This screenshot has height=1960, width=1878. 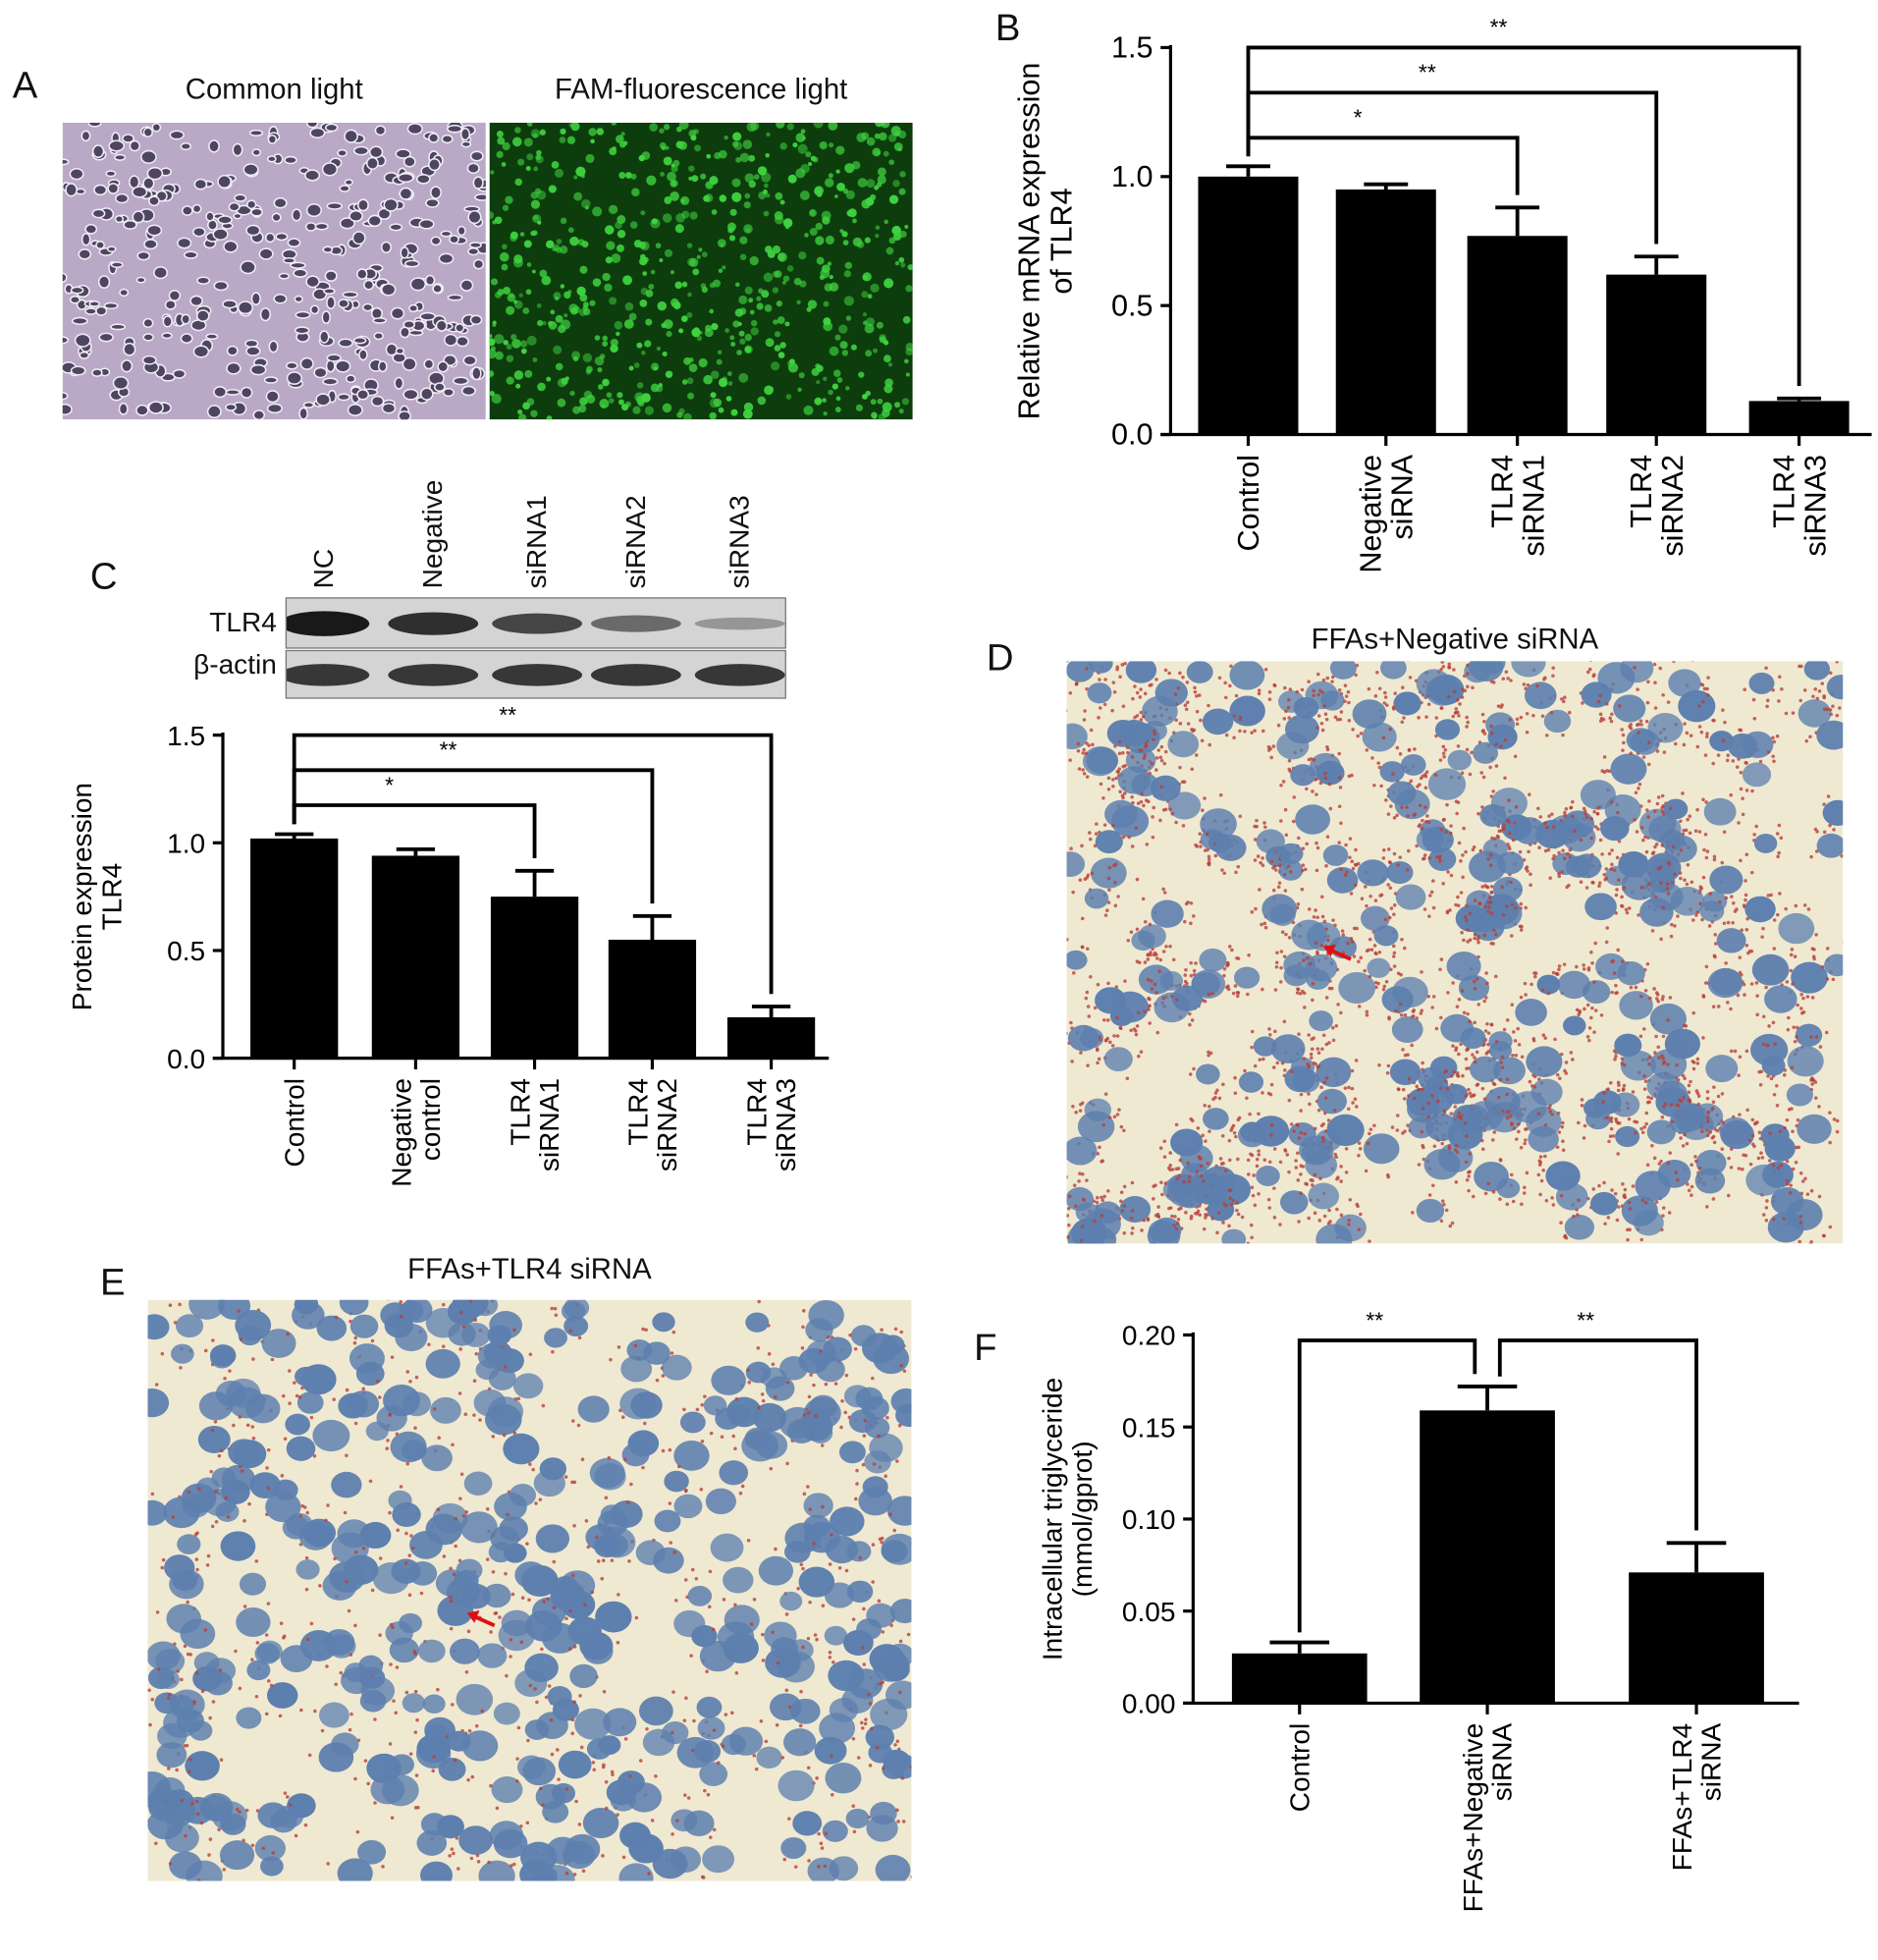 I want to click on x-tick-label: Negativecontrol, so click(x=416, y=1132).